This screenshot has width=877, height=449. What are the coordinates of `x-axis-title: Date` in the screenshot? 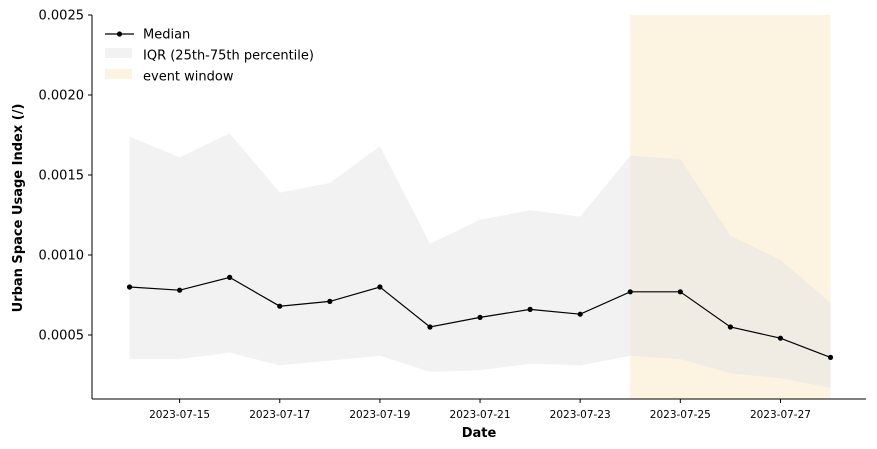 It's located at (479, 433).